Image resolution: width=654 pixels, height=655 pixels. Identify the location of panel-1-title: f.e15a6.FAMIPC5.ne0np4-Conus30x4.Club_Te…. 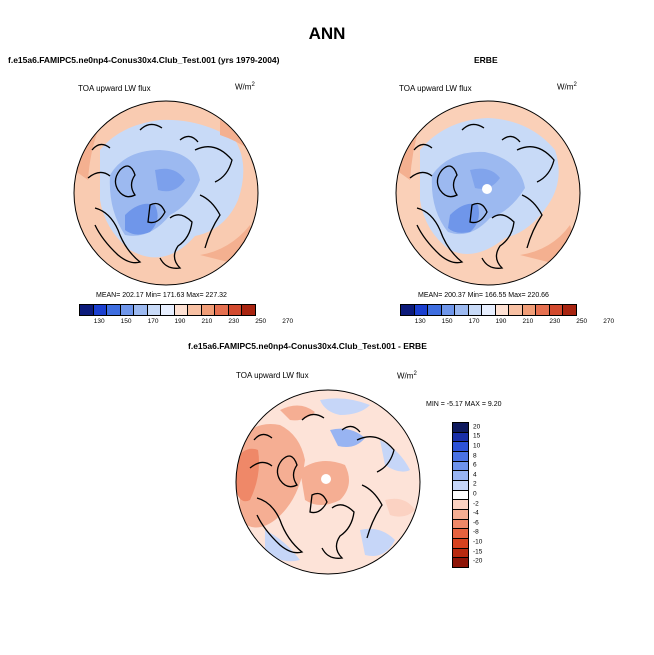
(144, 60).